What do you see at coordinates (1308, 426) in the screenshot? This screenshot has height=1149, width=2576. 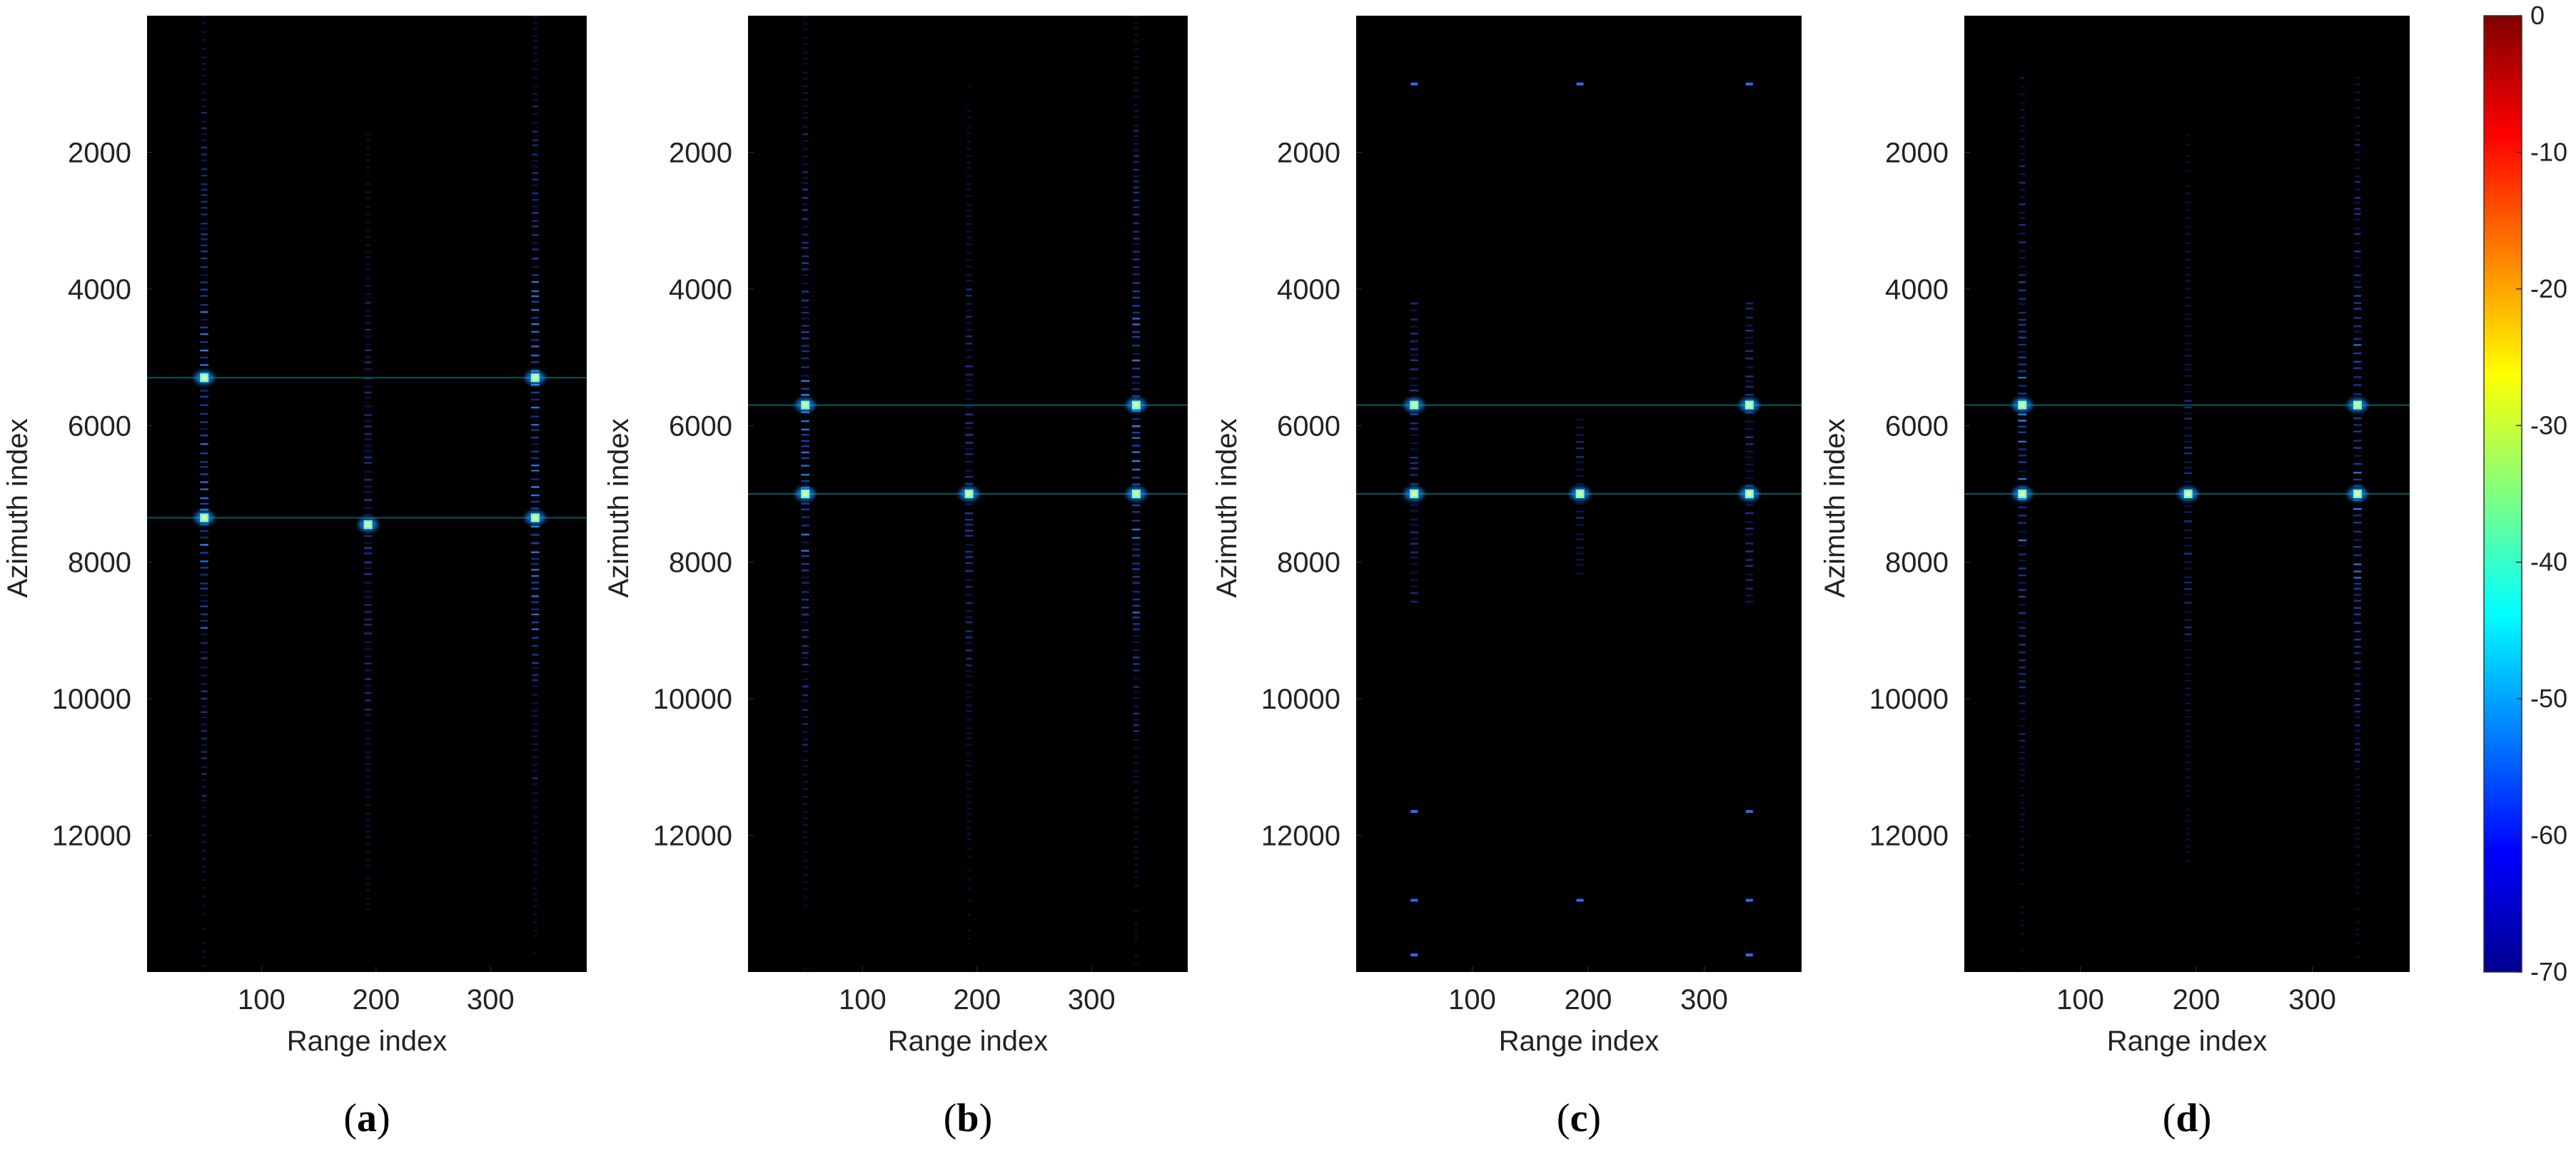 I see `y-tick-label: 6000` at bounding box center [1308, 426].